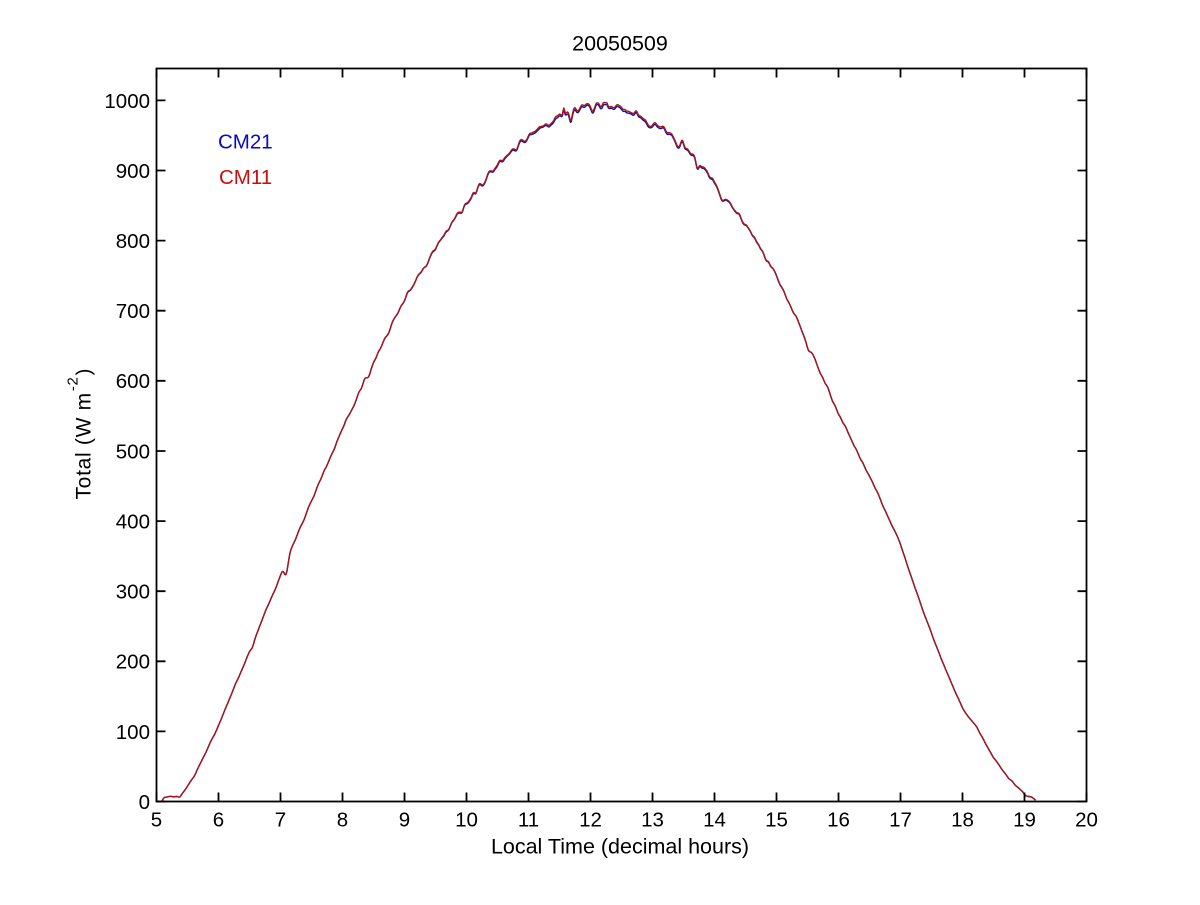 Image resolution: width=1200 pixels, height=905 pixels. I want to click on svg-text: 1000, so click(127, 101).